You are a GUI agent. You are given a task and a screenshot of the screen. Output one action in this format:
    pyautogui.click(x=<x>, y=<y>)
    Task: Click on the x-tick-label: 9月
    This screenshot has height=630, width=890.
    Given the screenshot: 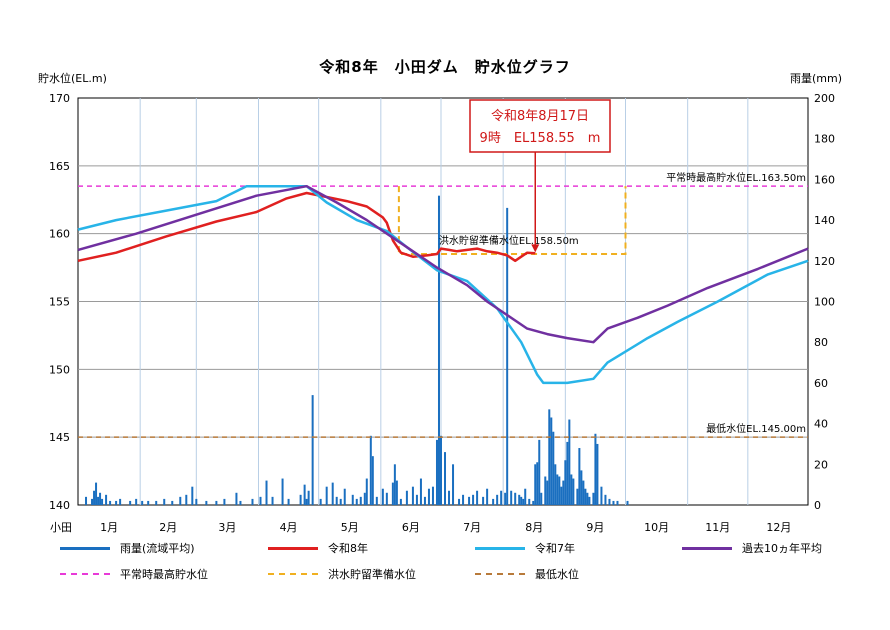 What is the action you would take?
    pyautogui.click(x=595, y=527)
    